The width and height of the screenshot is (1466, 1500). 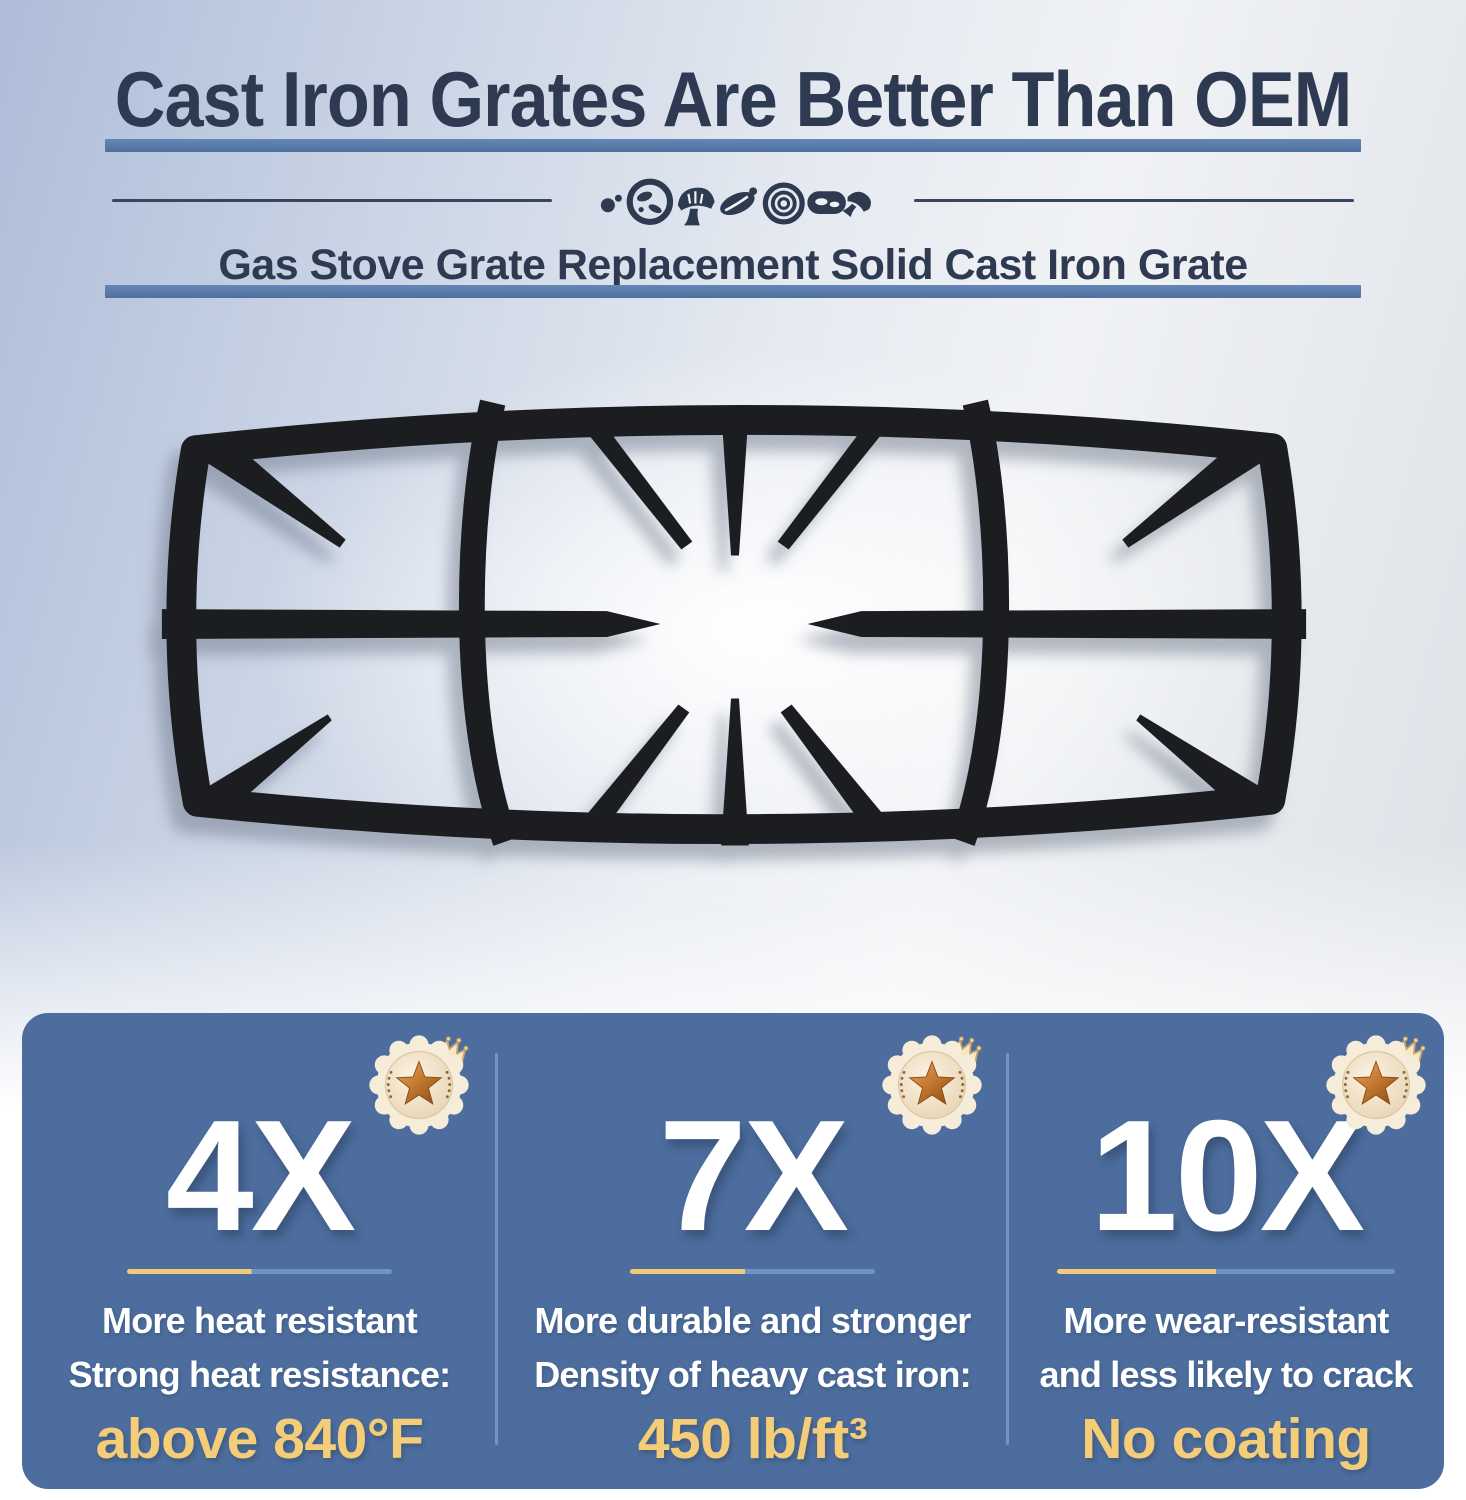 I want to click on title-underline-bar, so click(x=733, y=145).